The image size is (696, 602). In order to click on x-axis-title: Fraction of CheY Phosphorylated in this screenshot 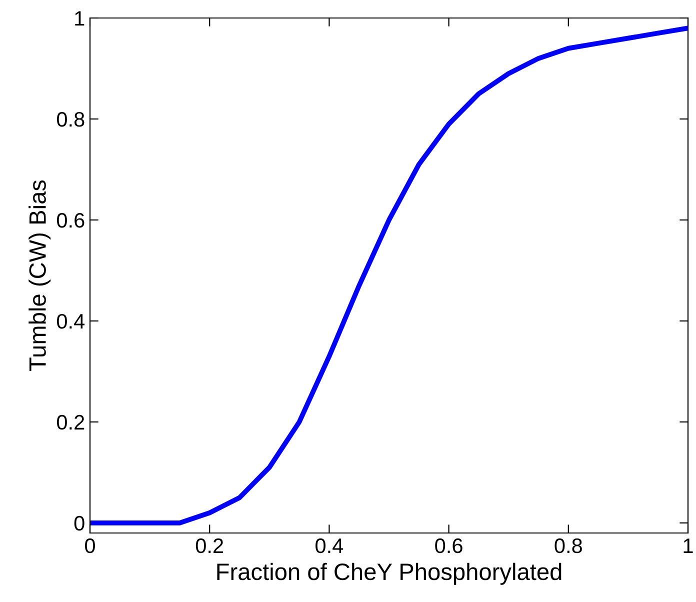, I will do `click(389, 573)`.